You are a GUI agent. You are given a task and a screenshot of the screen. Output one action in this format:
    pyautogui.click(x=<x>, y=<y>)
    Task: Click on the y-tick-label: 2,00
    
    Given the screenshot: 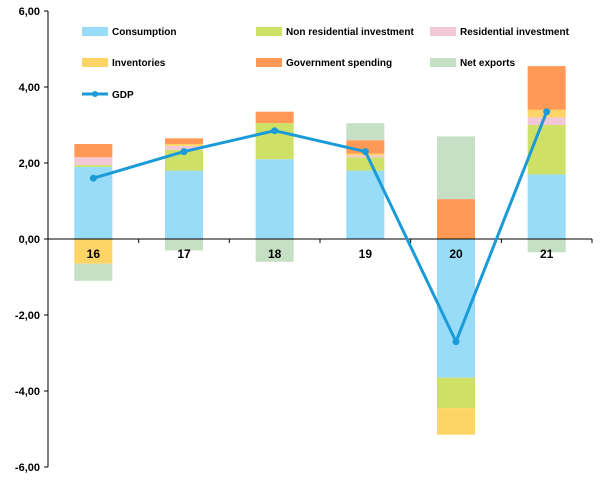 What is the action you would take?
    pyautogui.click(x=29, y=164)
    